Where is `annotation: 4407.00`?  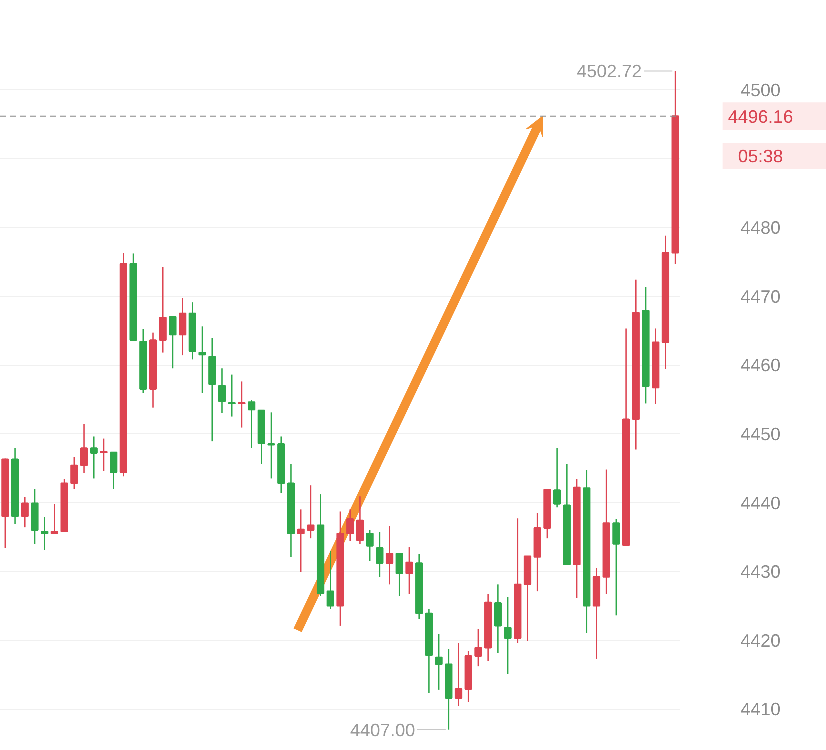
annotation: 4407.00 is located at coordinates (383, 730).